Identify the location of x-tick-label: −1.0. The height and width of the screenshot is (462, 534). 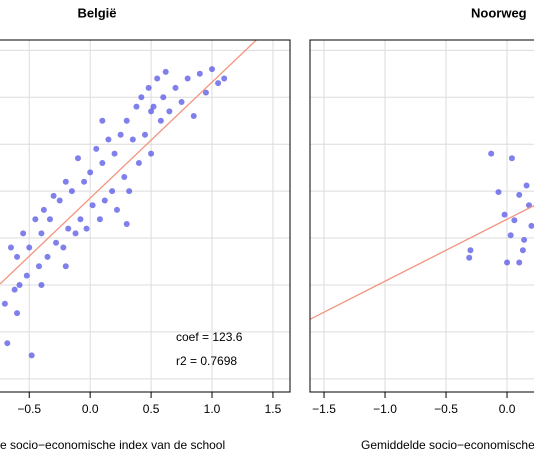
(385, 409).